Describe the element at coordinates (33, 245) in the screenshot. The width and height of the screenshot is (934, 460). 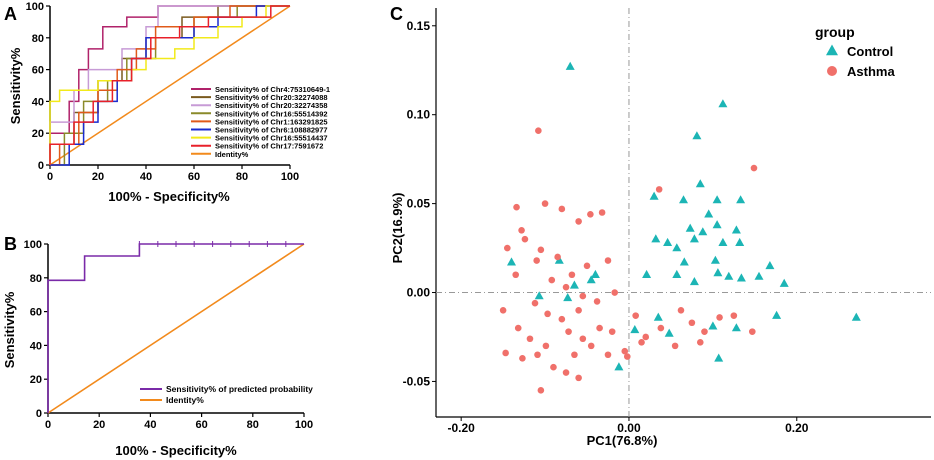
I see `y-tick-label: 100` at that location.